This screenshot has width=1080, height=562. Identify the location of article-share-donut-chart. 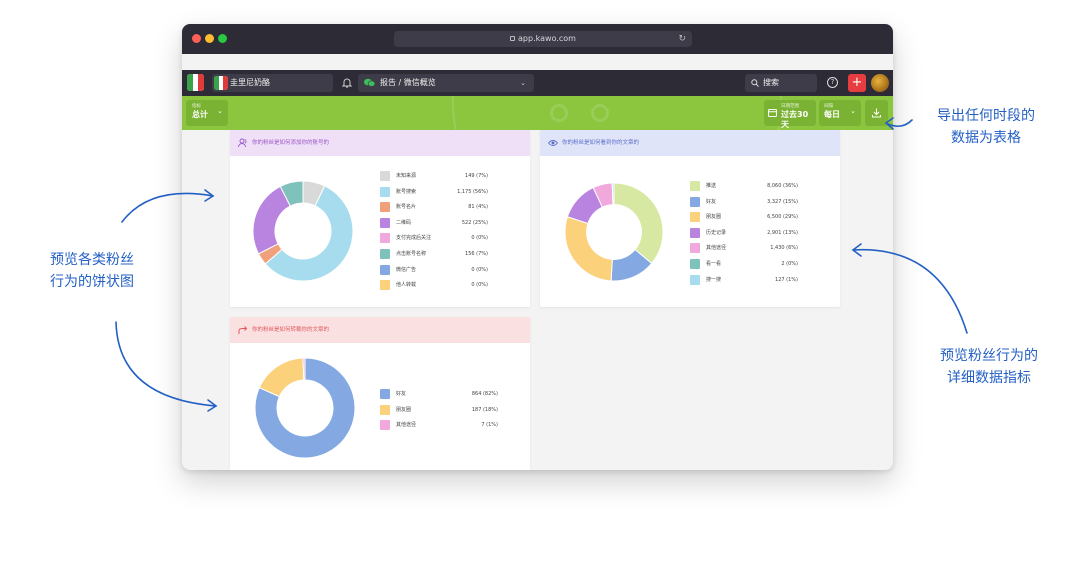
(305, 408).